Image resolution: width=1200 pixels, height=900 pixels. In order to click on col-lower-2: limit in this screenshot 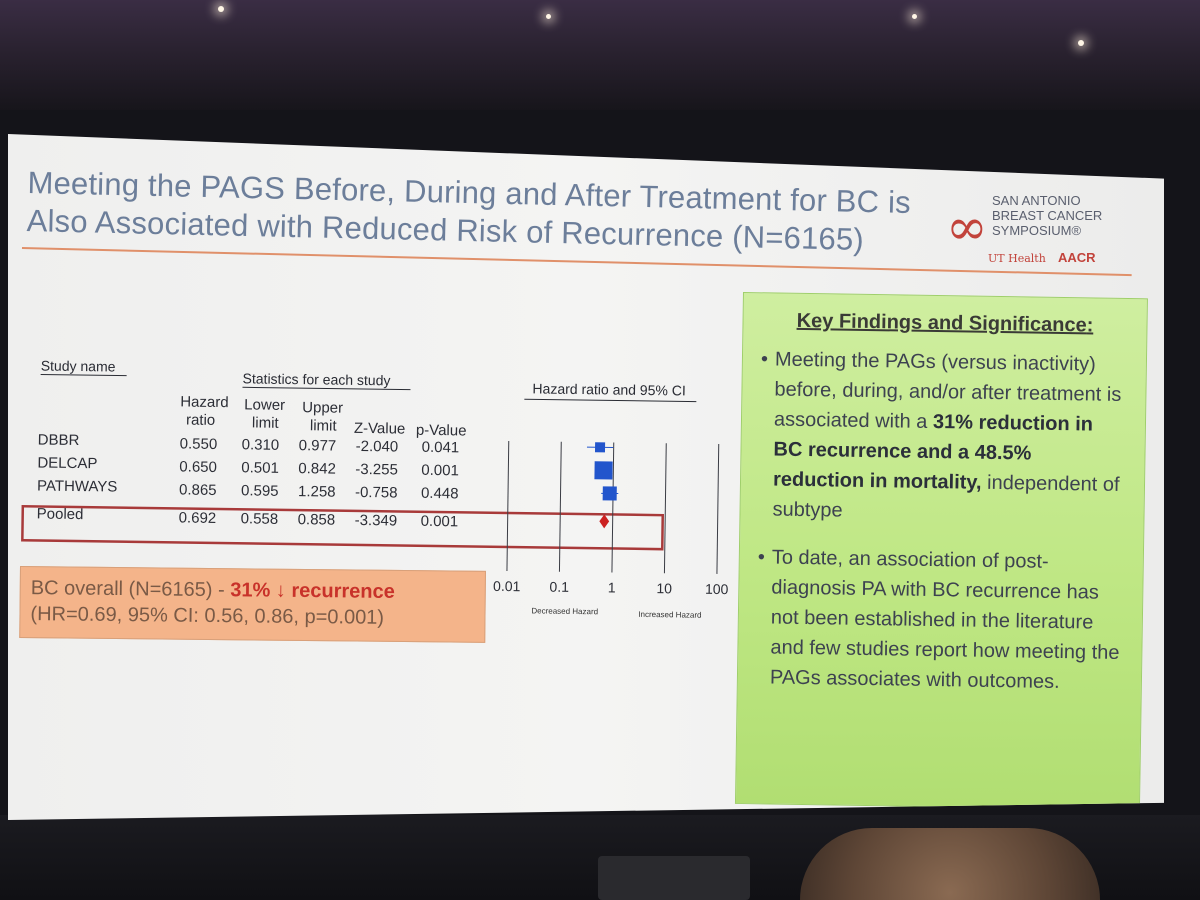, I will do `click(266, 422)`.